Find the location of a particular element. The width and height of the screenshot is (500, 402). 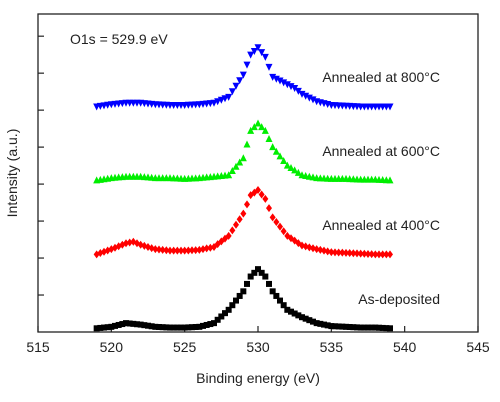

annotation-text: O1s = 529.9 eV is located at coordinates (119, 39).